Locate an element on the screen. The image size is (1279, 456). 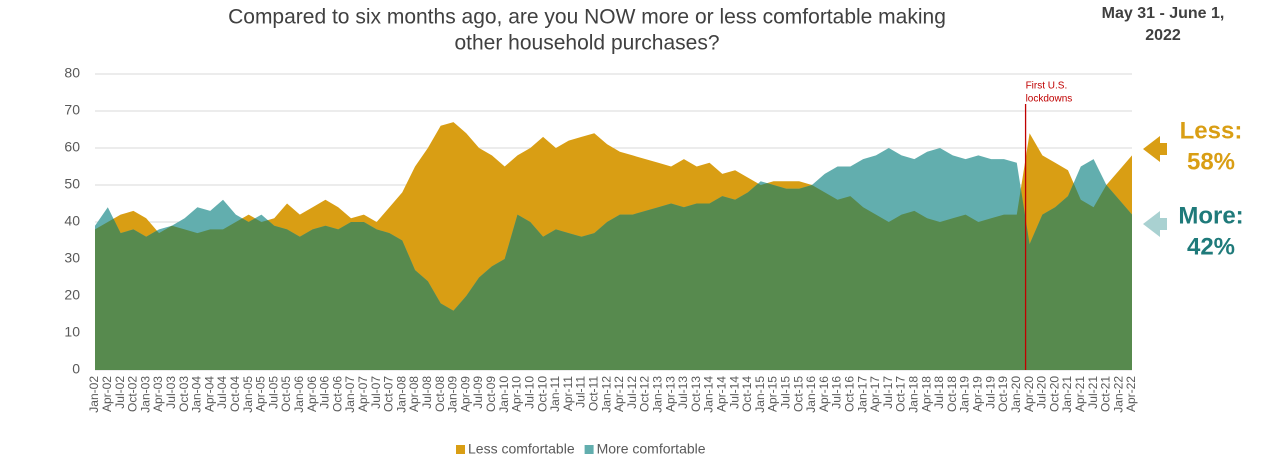
x-tick-label: Apr-12 is located at coordinates (619, 394).